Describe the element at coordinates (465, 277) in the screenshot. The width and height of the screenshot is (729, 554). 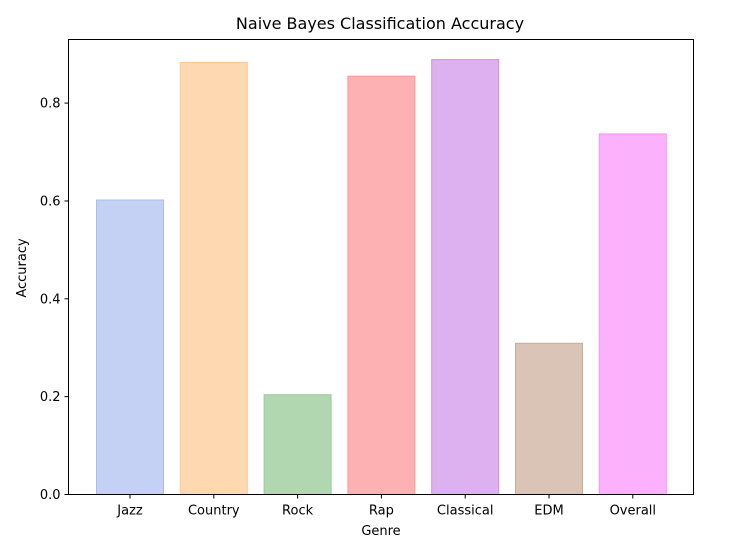
I see `bar-classical` at that location.